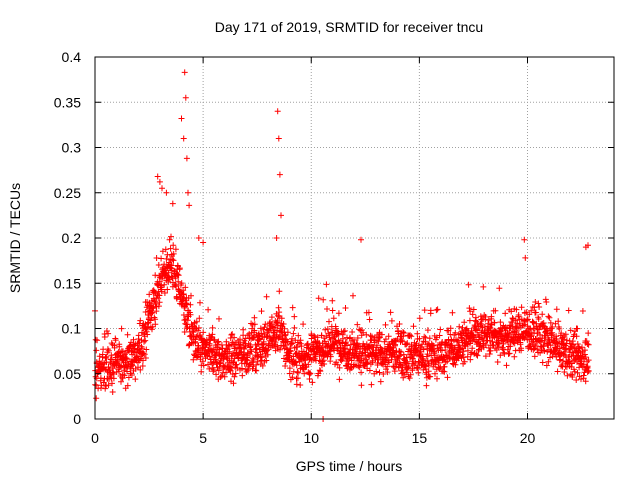  What do you see at coordinates (528, 438) in the screenshot?
I see `x-tick-label: 20` at bounding box center [528, 438].